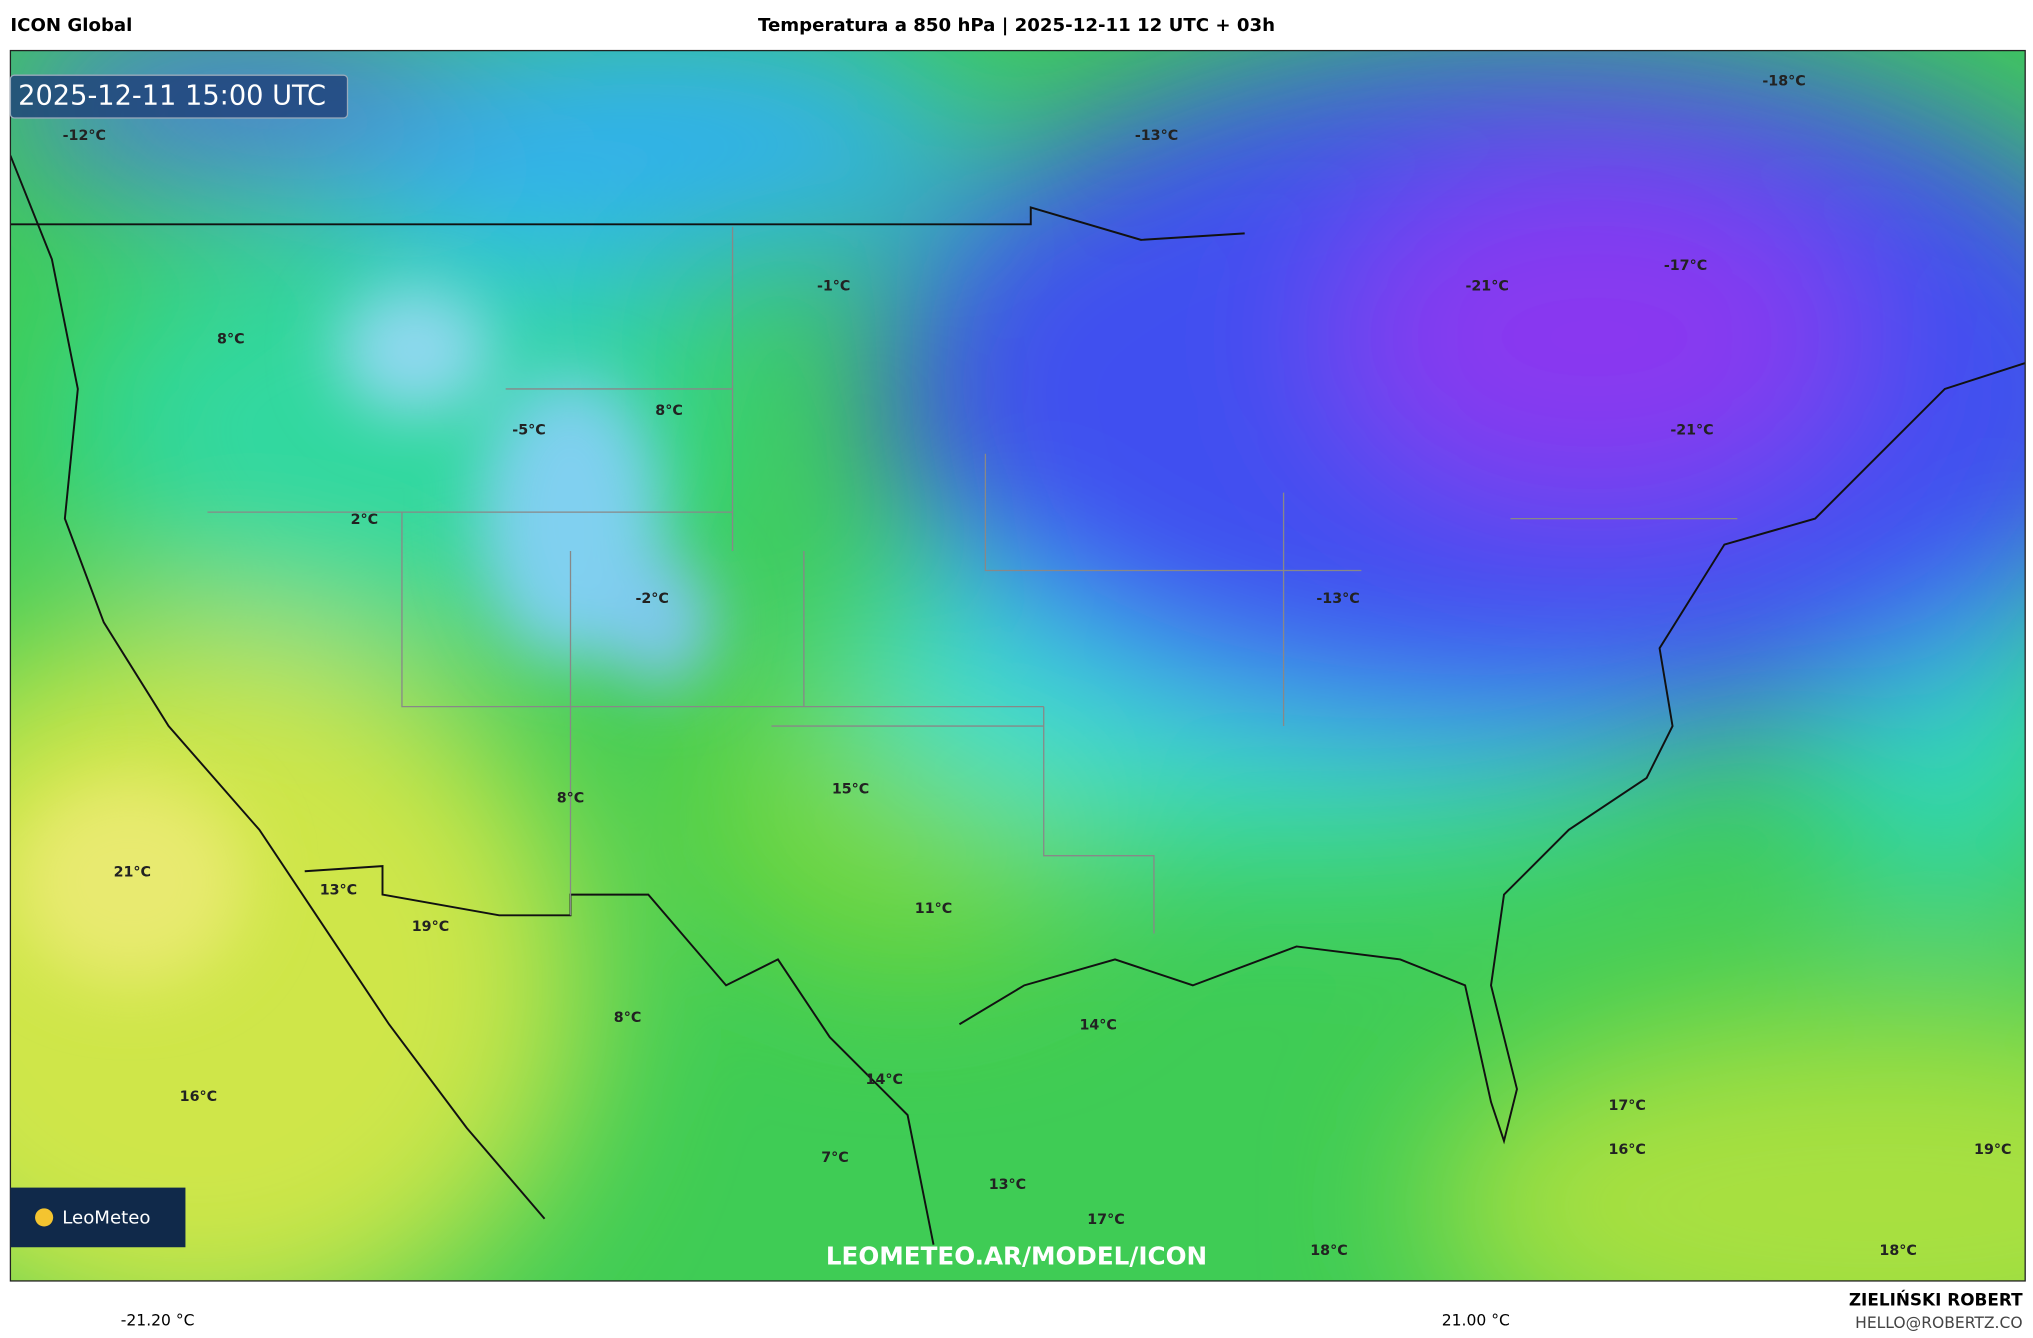 Image resolution: width=2033 pixels, height=1338 pixels. Describe the element at coordinates (833, 287) in the screenshot. I see `temperature-label: -1°C` at that location.